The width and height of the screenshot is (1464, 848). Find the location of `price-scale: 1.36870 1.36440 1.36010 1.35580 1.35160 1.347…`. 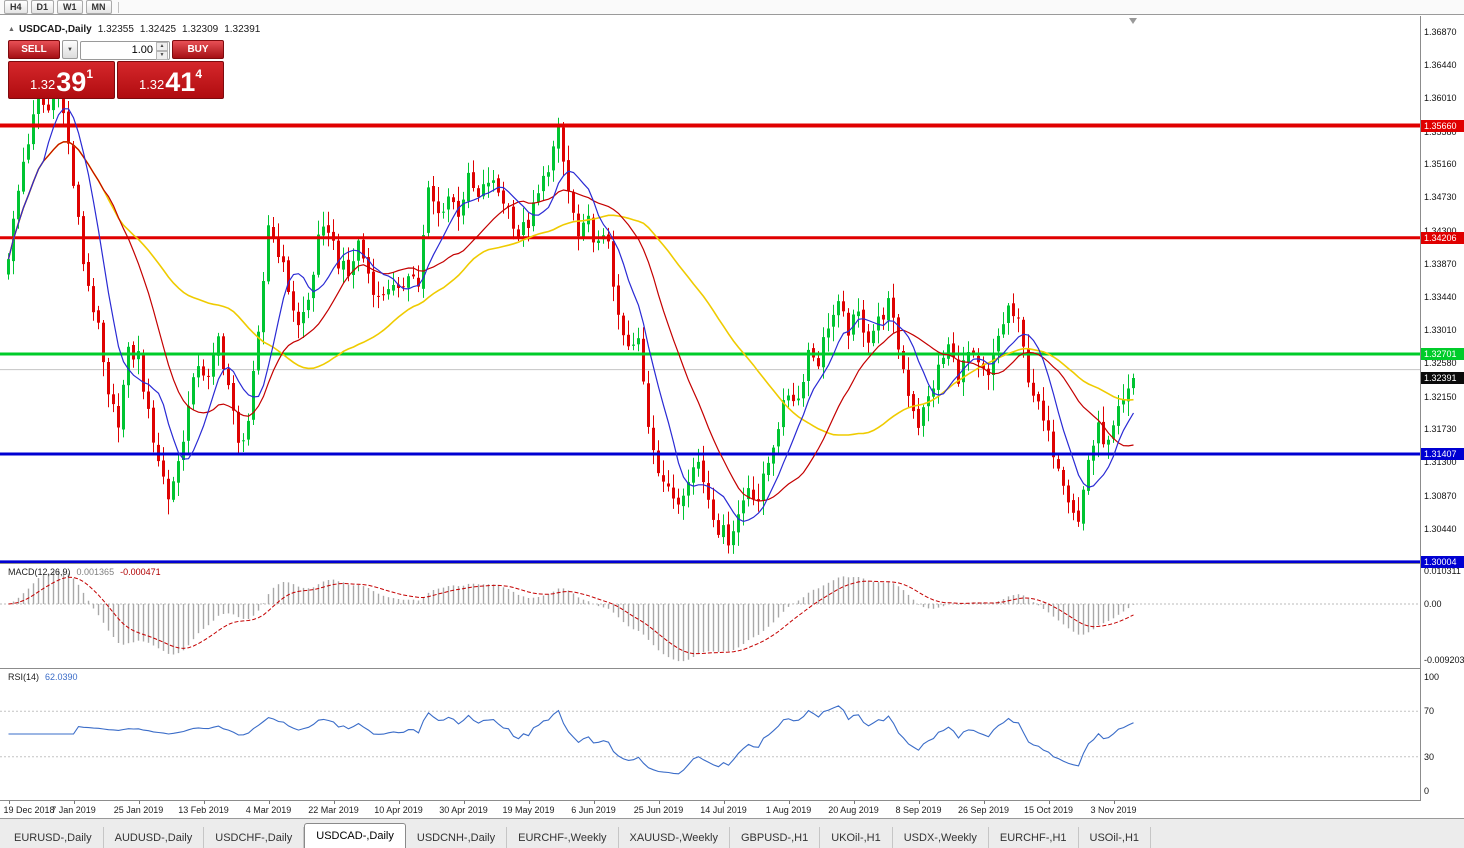

price-scale: 1.36870 1.36440 1.36010 1.35580 1.35160 1.347… is located at coordinates (1442, 408).